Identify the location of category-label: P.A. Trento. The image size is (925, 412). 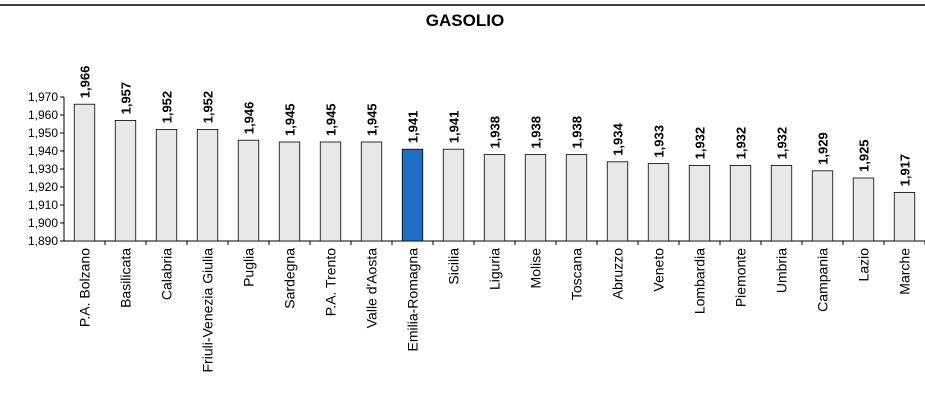
(331, 282).